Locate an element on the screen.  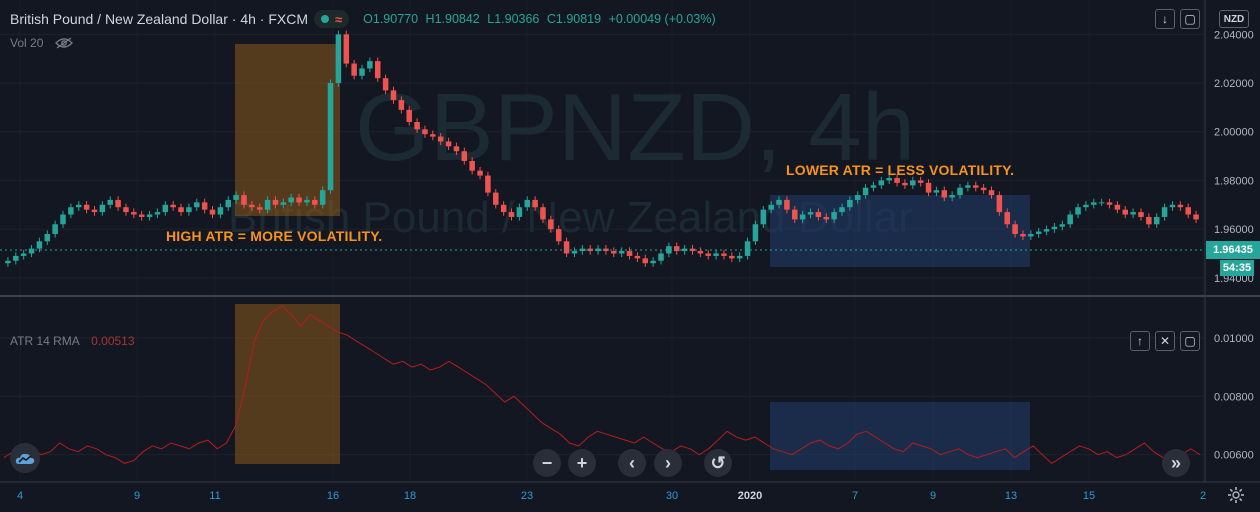
market-status-pill: ≈ is located at coordinates (332, 19).